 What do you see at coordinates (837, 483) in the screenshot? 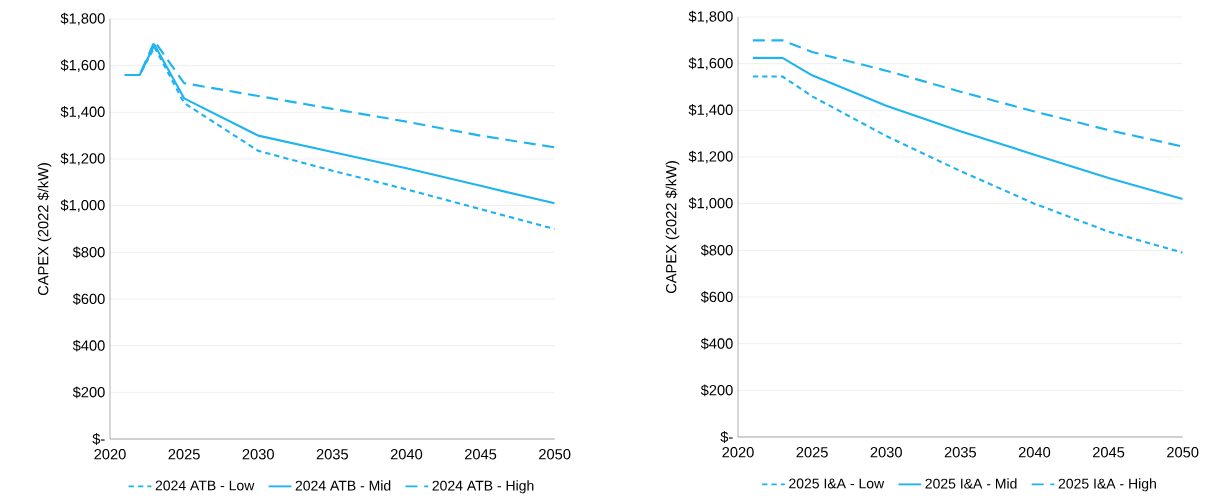
I see `legend-label: 2025 I&A - Low` at bounding box center [837, 483].